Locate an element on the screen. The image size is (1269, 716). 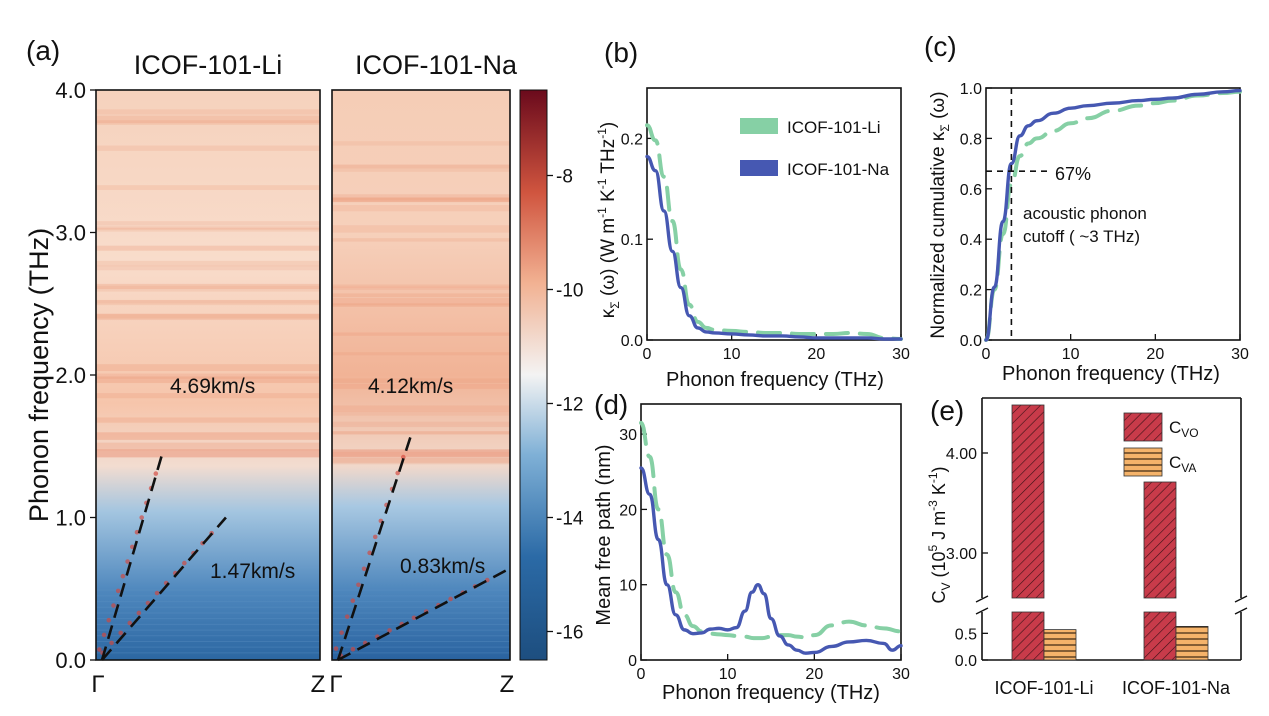
c-annotation-cutoff-1: acoustic phonon is located at coordinates (1085, 213).